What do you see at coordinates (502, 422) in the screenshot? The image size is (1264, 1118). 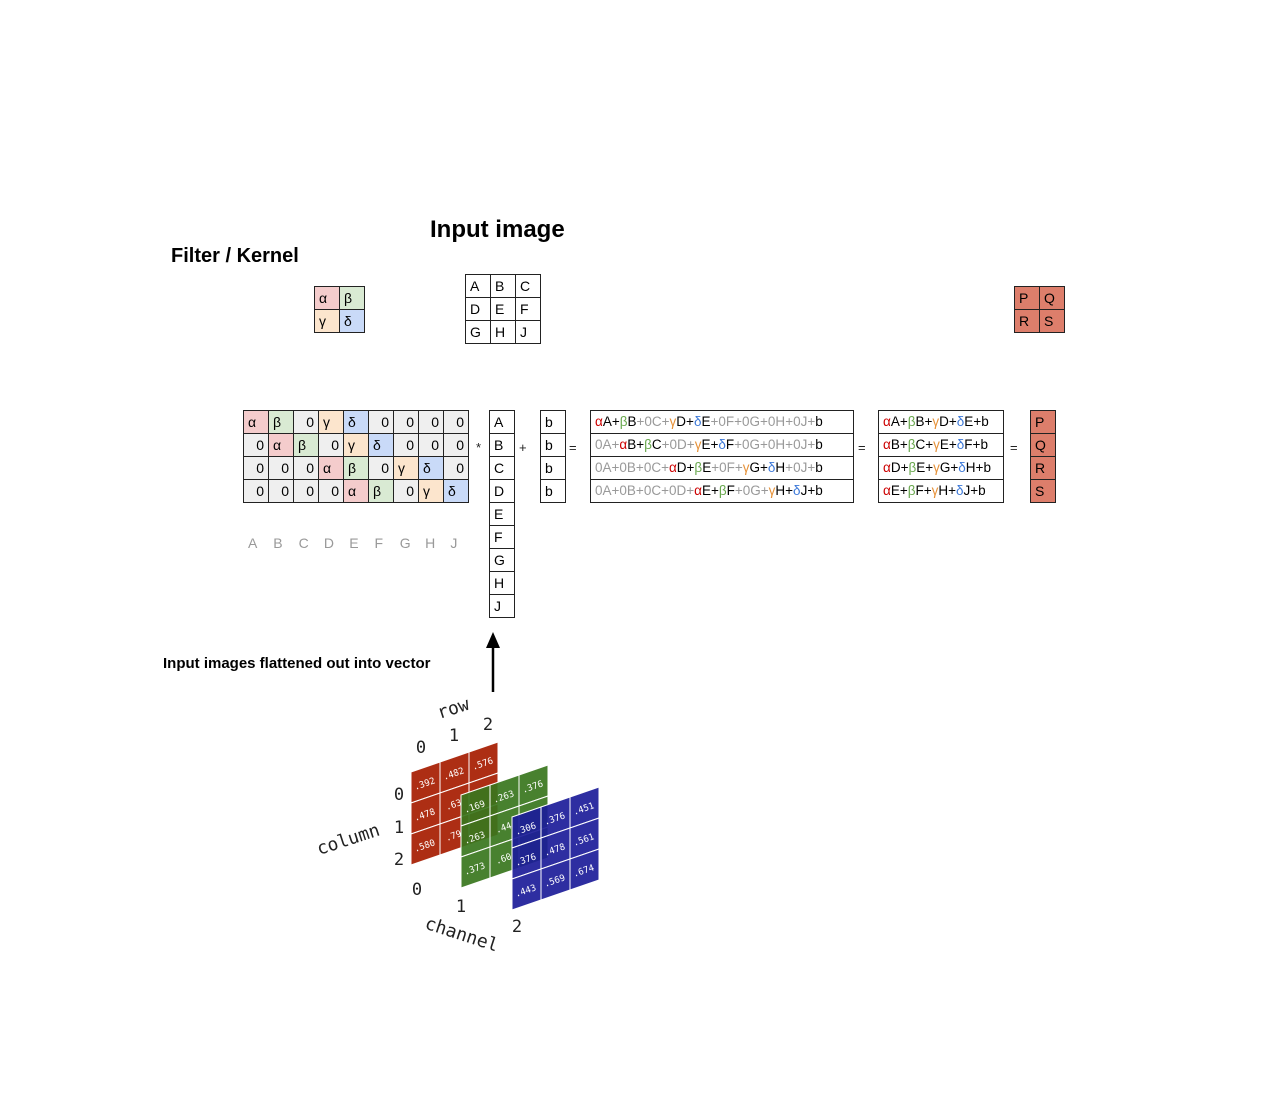 I see `flat-vector-row: A` at bounding box center [502, 422].